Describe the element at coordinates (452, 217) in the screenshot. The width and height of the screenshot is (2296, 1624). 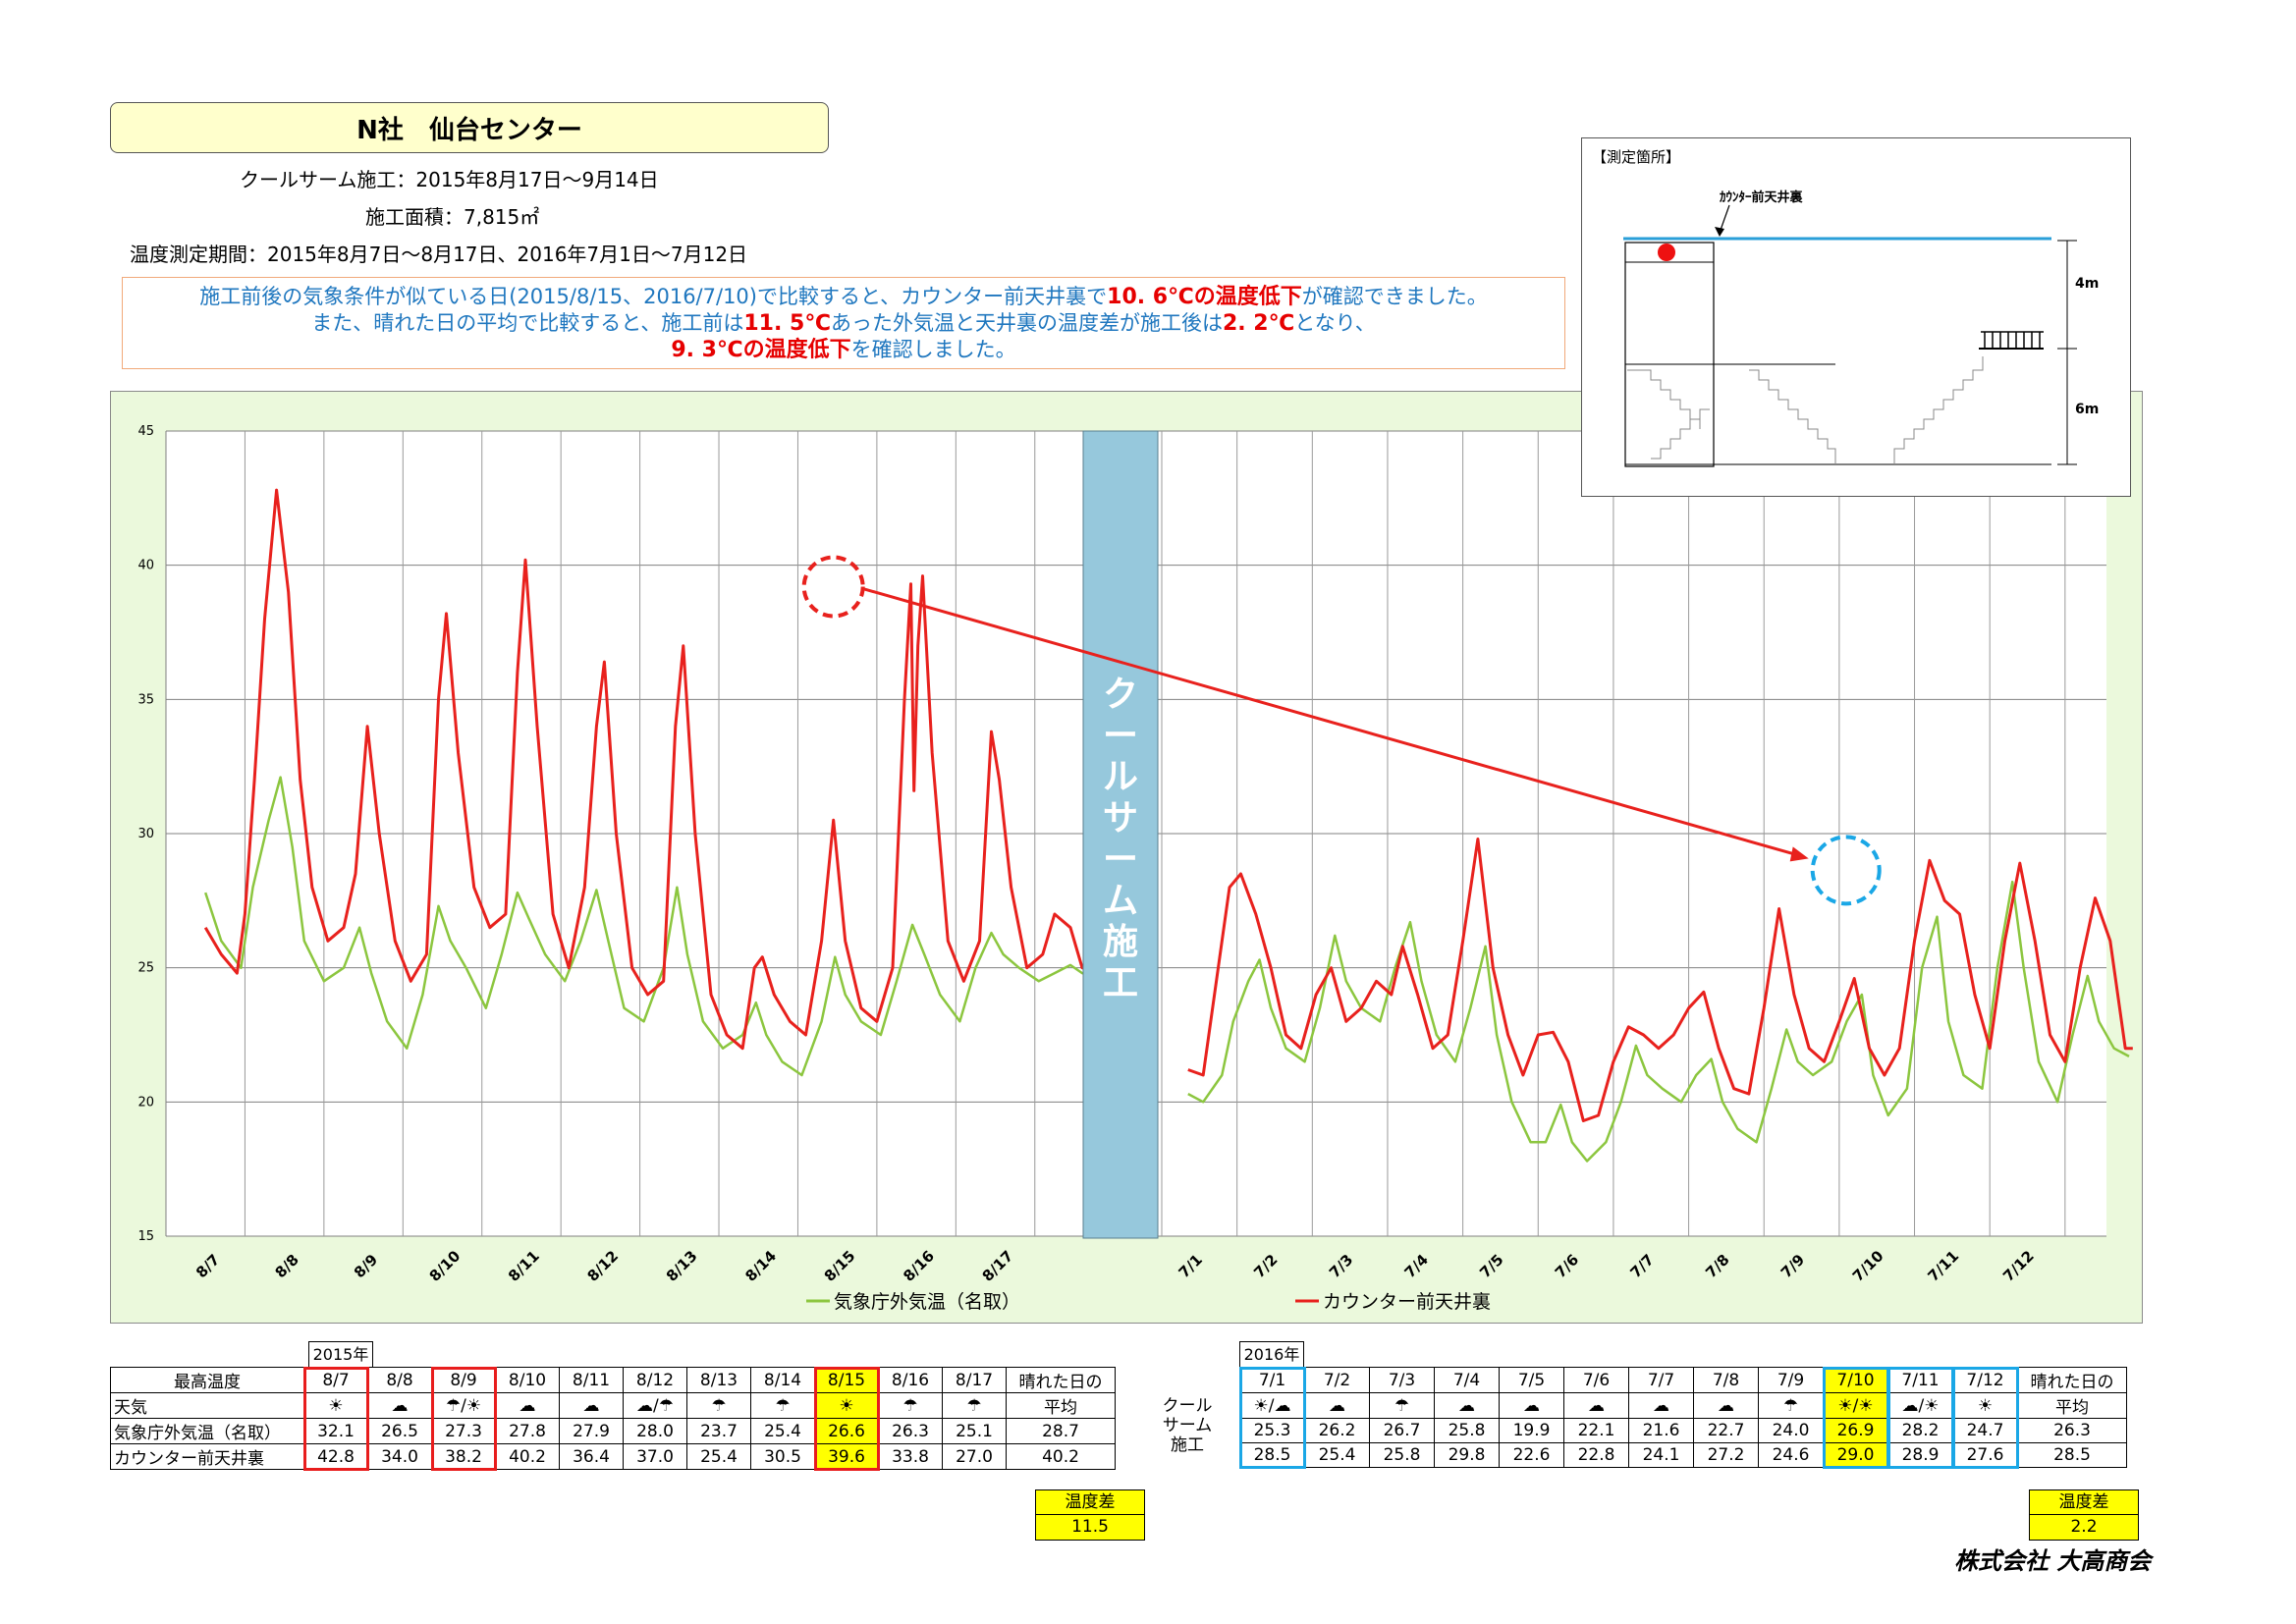
I see `construction-area: 施工面積：7,815㎡` at that location.